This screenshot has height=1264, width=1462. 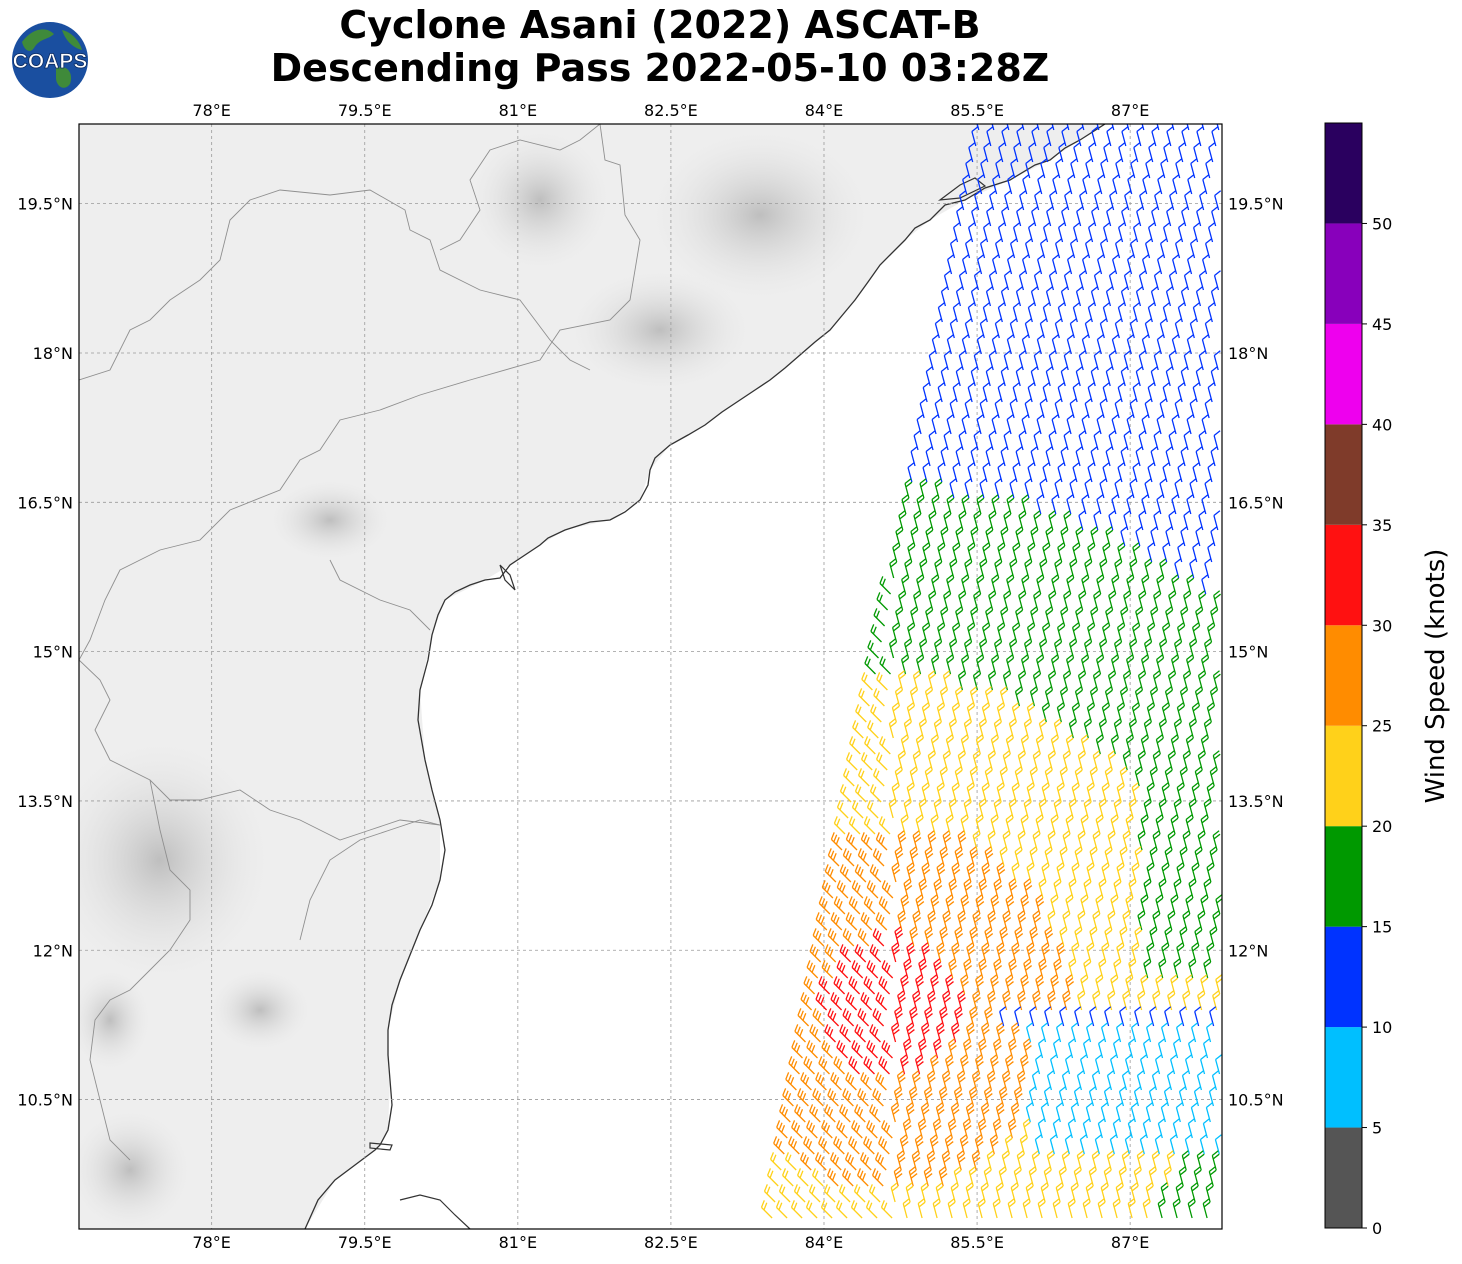 What do you see at coordinates (1382, 1027) in the screenshot?
I see `colorbar-tick-label: 10` at bounding box center [1382, 1027].